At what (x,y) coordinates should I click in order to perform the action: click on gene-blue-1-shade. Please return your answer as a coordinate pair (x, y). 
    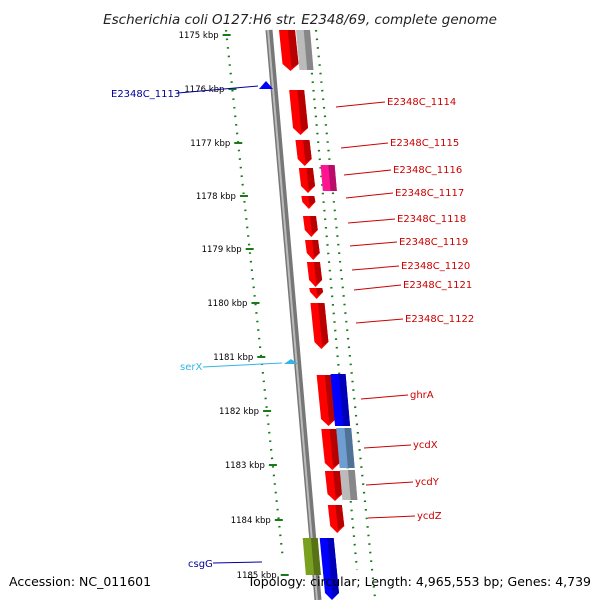
    Looking at the image, I should click on (344, 400).